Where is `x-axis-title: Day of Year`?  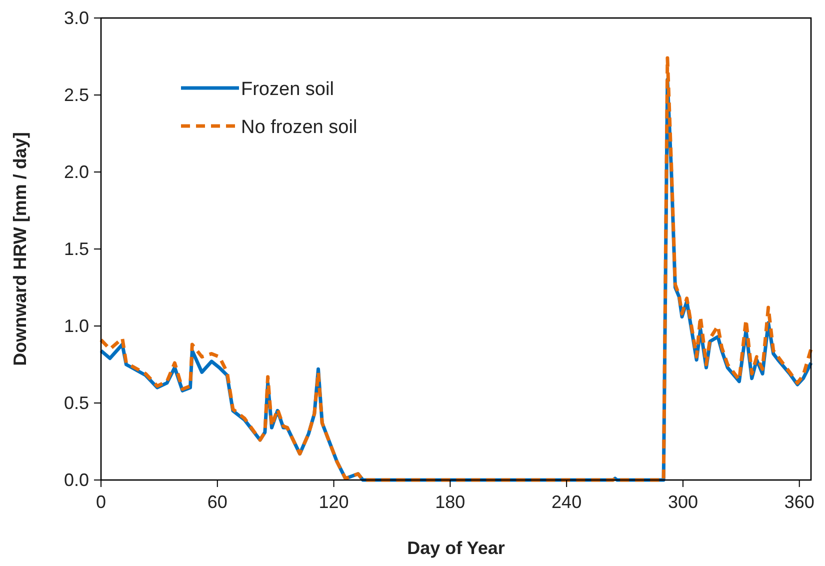
x-axis-title: Day of Year is located at coordinates (456, 548).